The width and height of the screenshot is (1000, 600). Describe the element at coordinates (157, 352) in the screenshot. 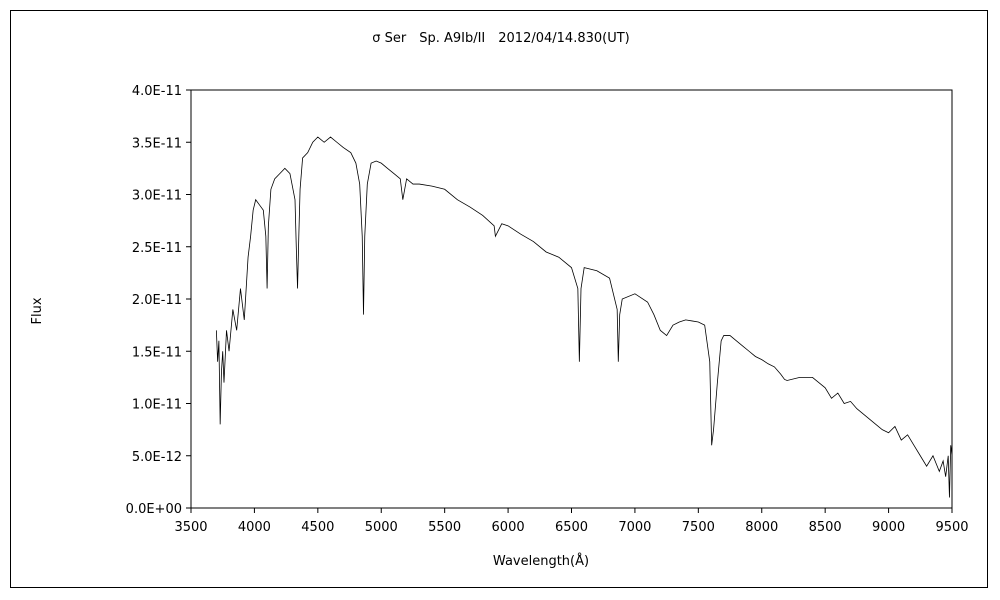

I see `y-tick-label: 1.5E-11` at that location.